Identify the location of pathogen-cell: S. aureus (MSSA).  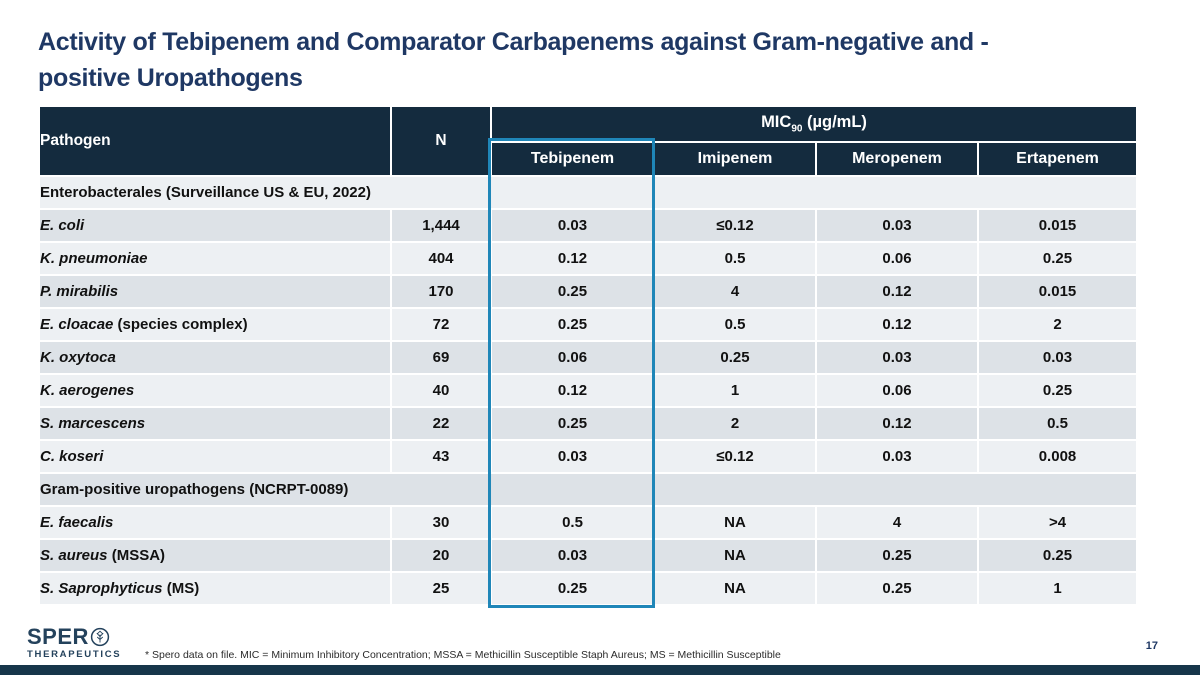
(215, 555).